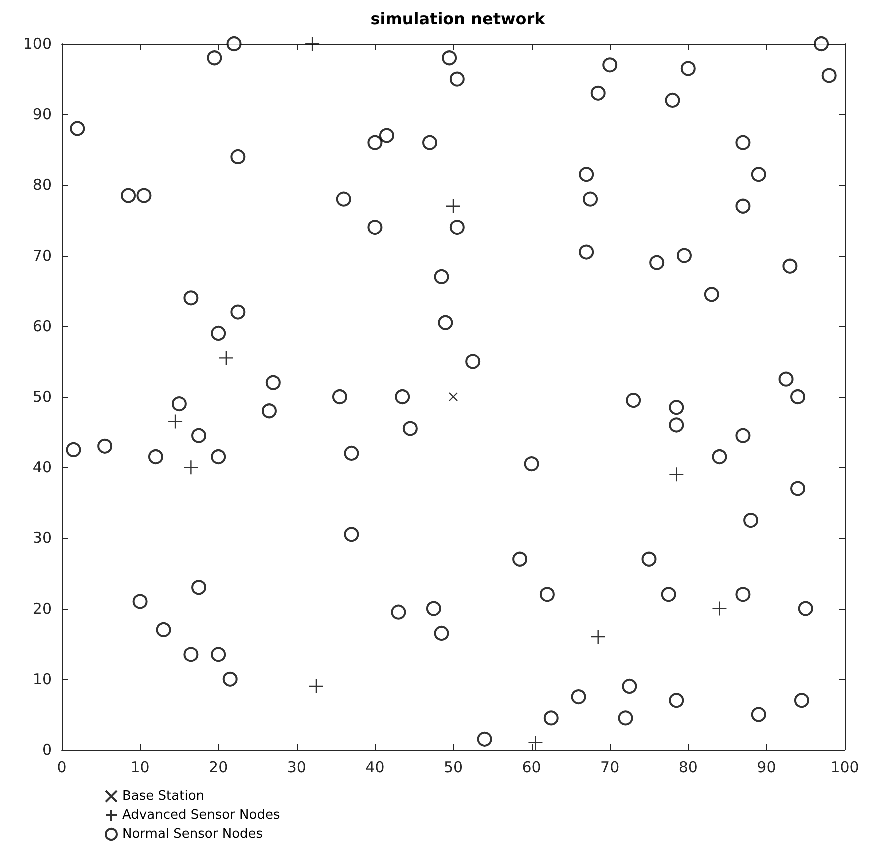  What do you see at coordinates (296, 767) in the screenshot?
I see `x-tick-label: 30` at bounding box center [296, 767].